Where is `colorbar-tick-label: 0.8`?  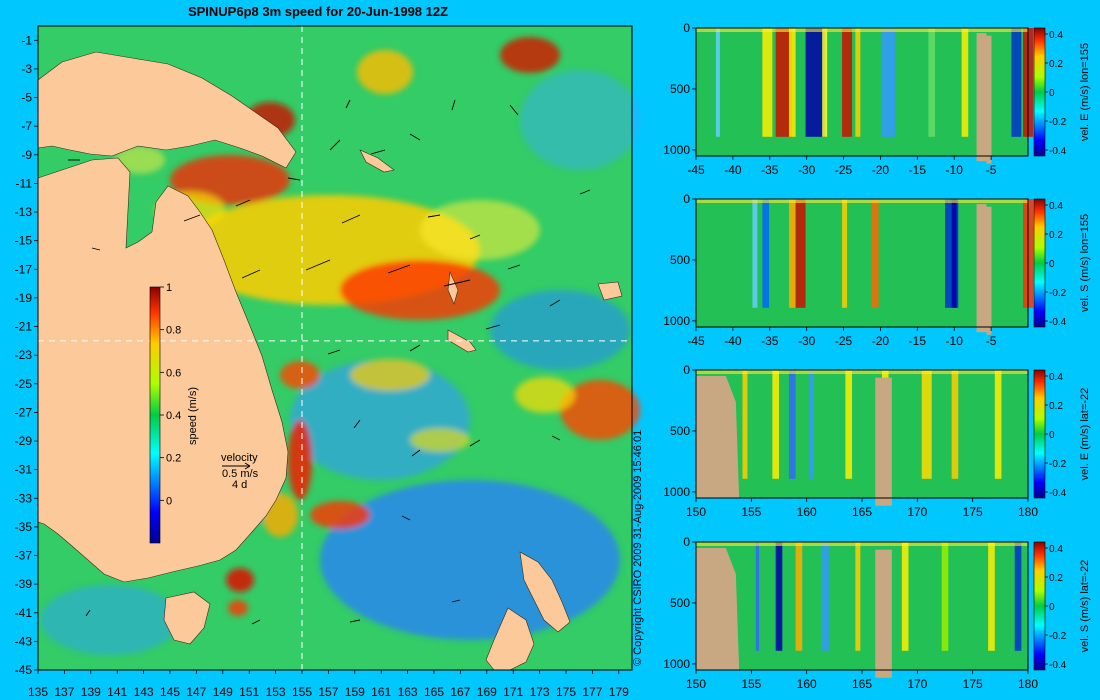
colorbar-tick-label: 0.8 is located at coordinates (173, 331).